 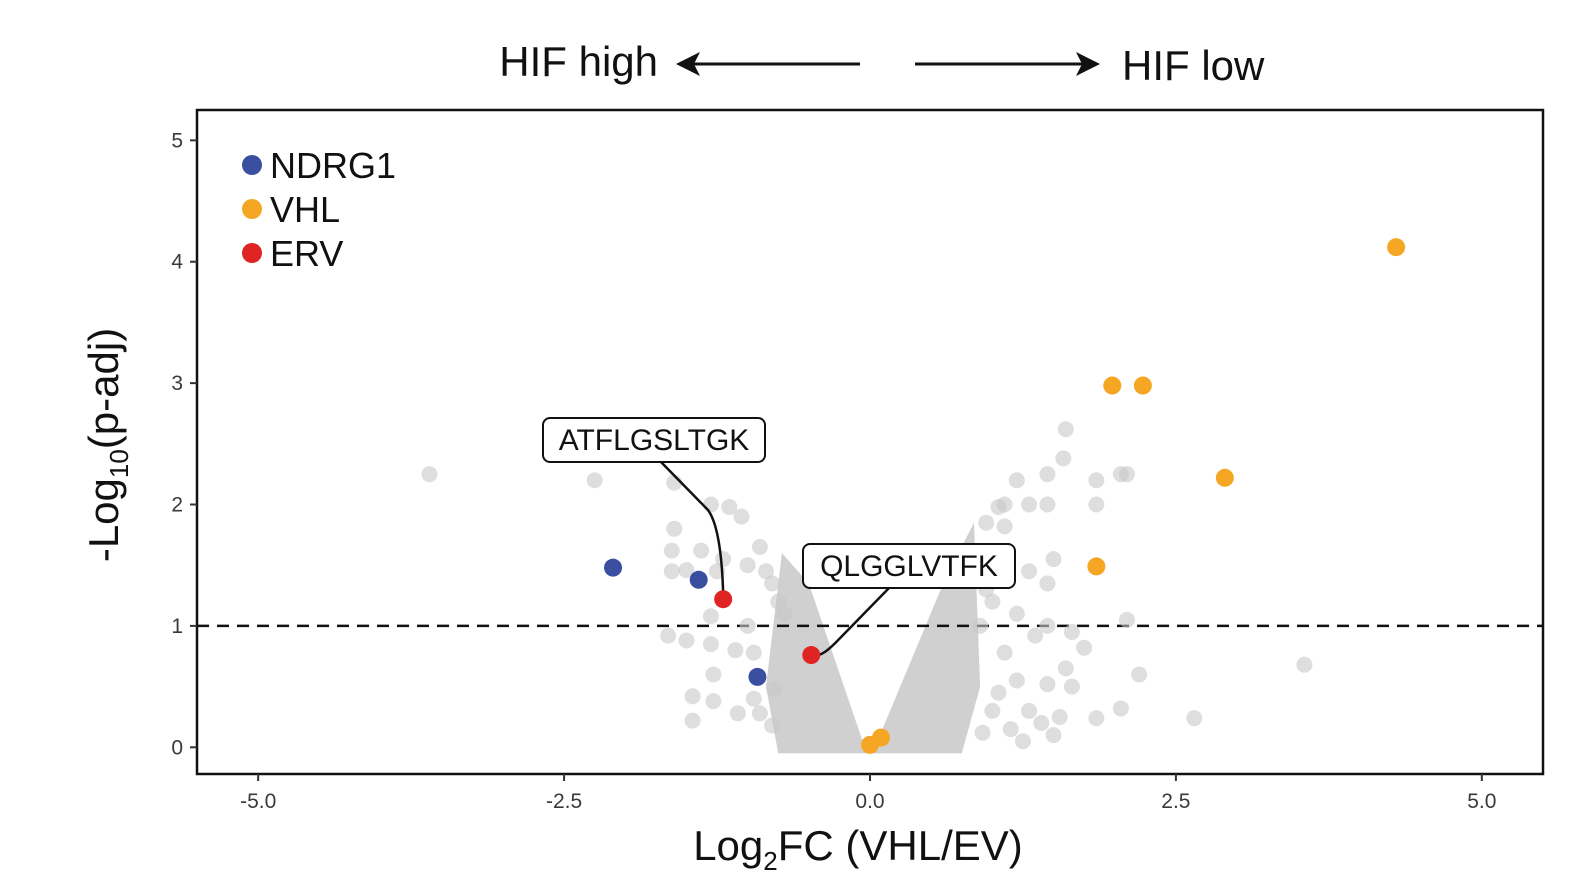 I want to click on y-tick-label: 0, so click(x=177, y=747).